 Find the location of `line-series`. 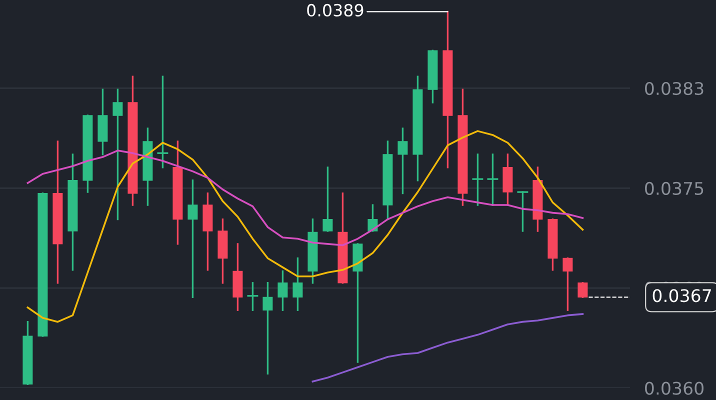

line-series is located at coordinates (448, 347).